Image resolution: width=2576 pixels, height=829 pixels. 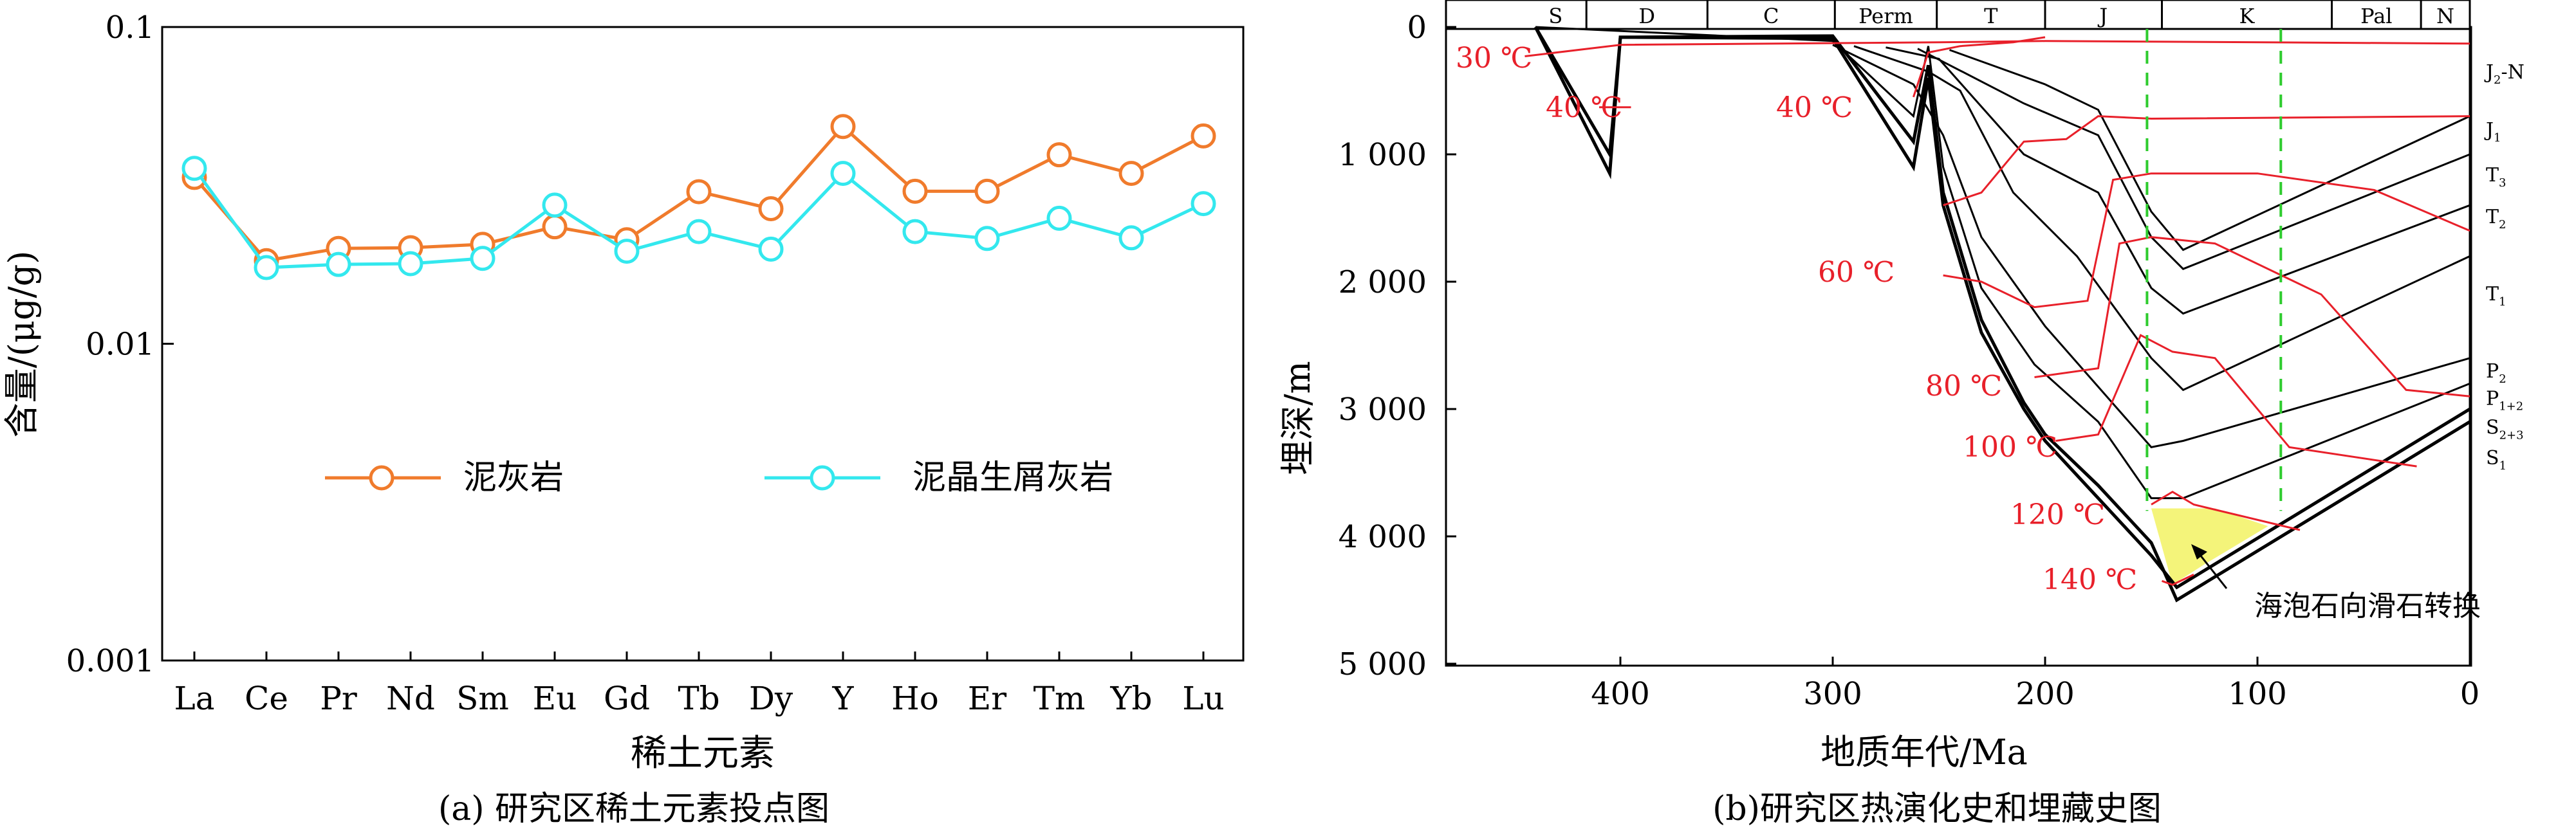 What do you see at coordinates (1885, 16) in the screenshot?
I see `period-label: Perm` at bounding box center [1885, 16].